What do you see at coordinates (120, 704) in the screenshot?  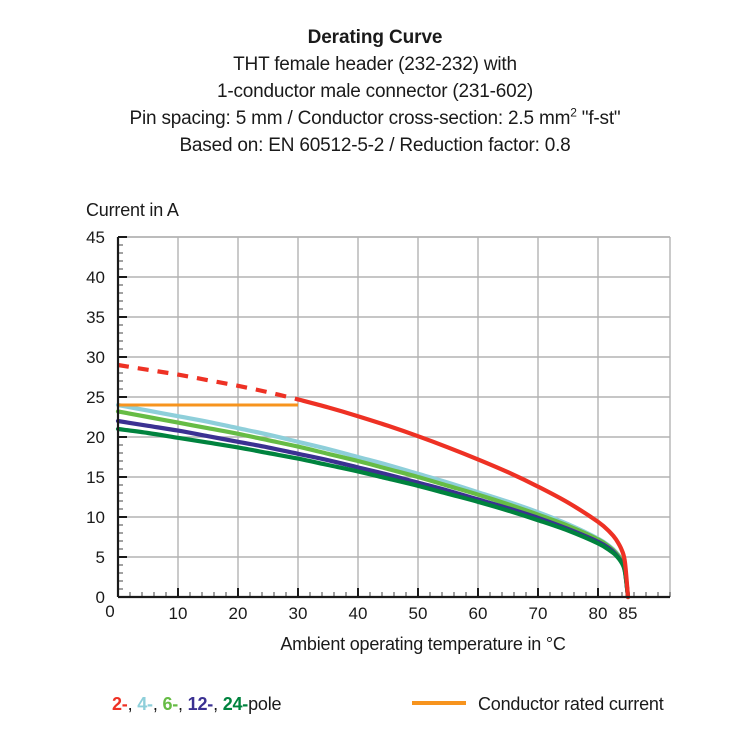 I see `legend-pole-2: 2-` at bounding box center [120, 704].